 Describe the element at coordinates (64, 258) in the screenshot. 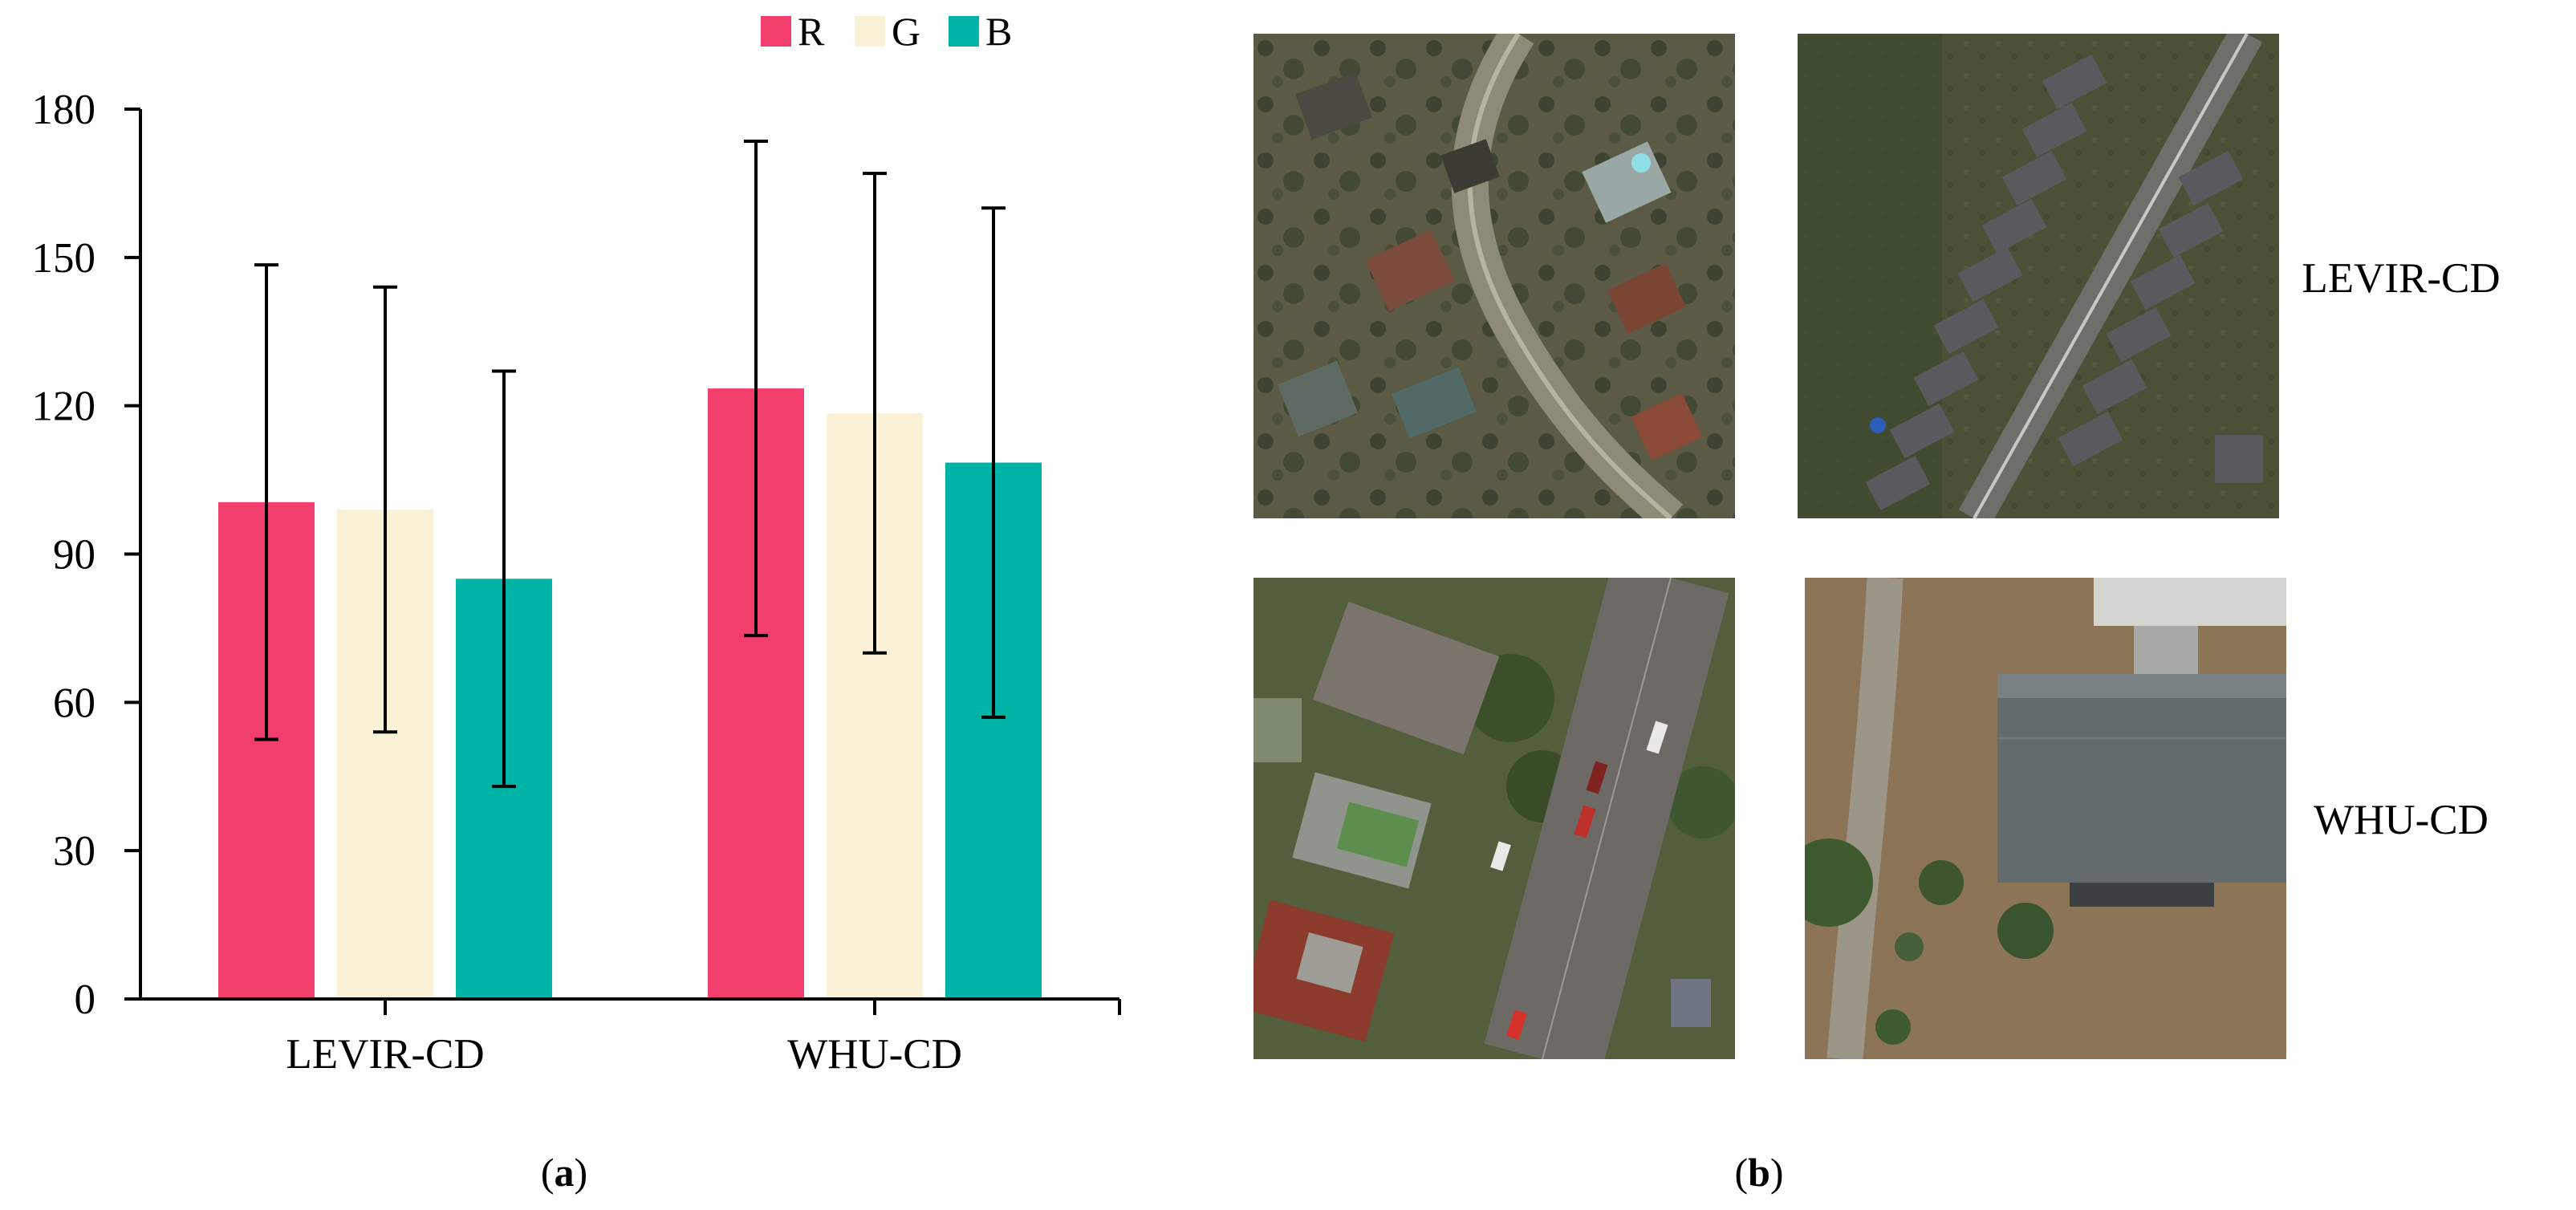

I see `y-tick-label: 150` at that location.